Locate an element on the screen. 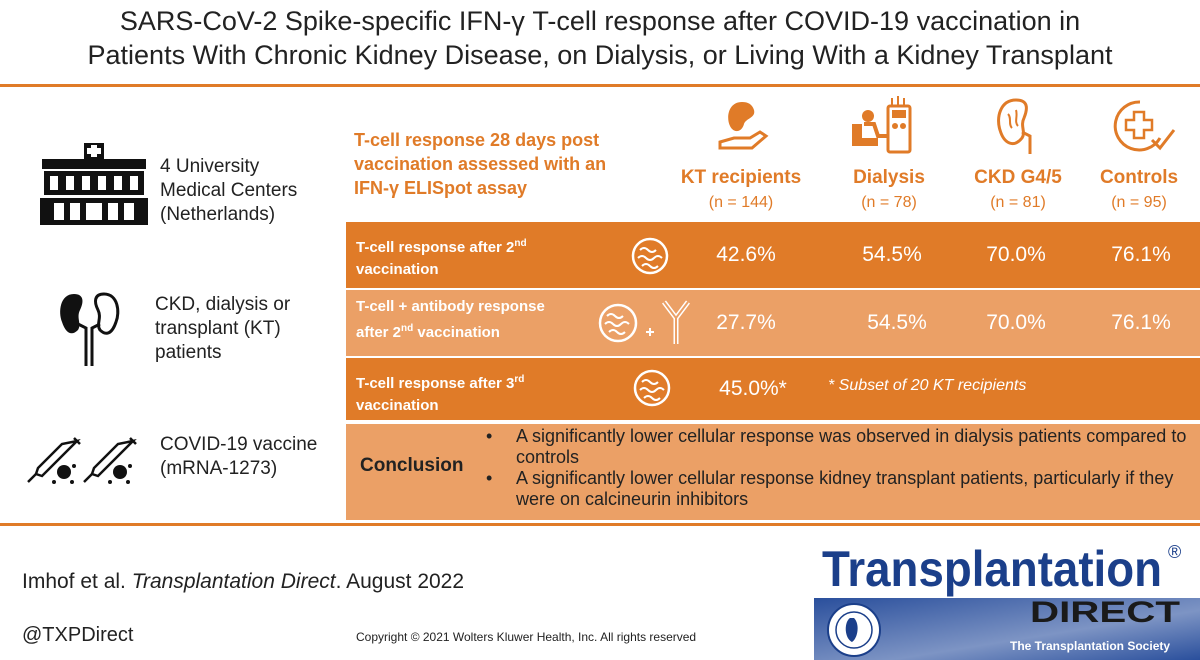 This screenshot has width=1200, height=660. journal-logo-wordmark: Transplantation ® is located at coordinates (1006, 565).